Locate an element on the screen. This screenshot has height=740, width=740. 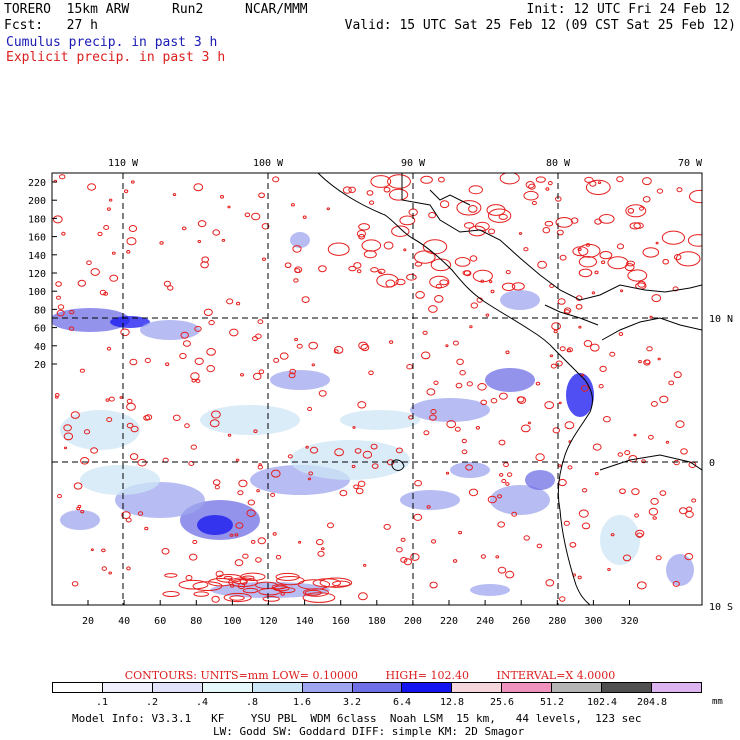
x-tick-label: 280 is located at coordinates (557, 621).